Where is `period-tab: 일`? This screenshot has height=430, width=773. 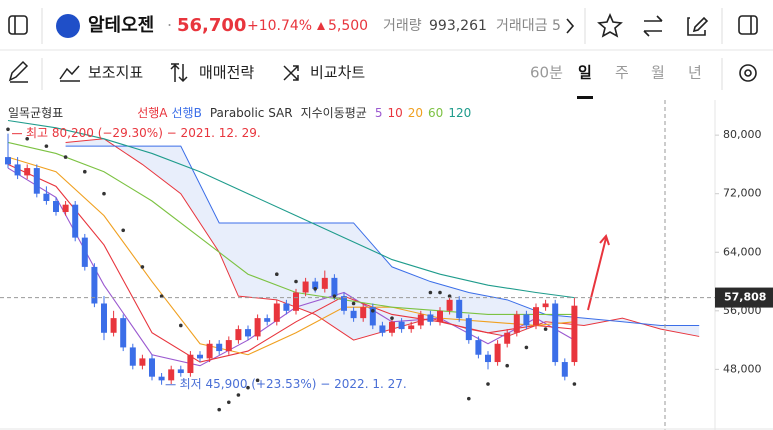
period-tab: 일 is located at coordinates (585, 73).